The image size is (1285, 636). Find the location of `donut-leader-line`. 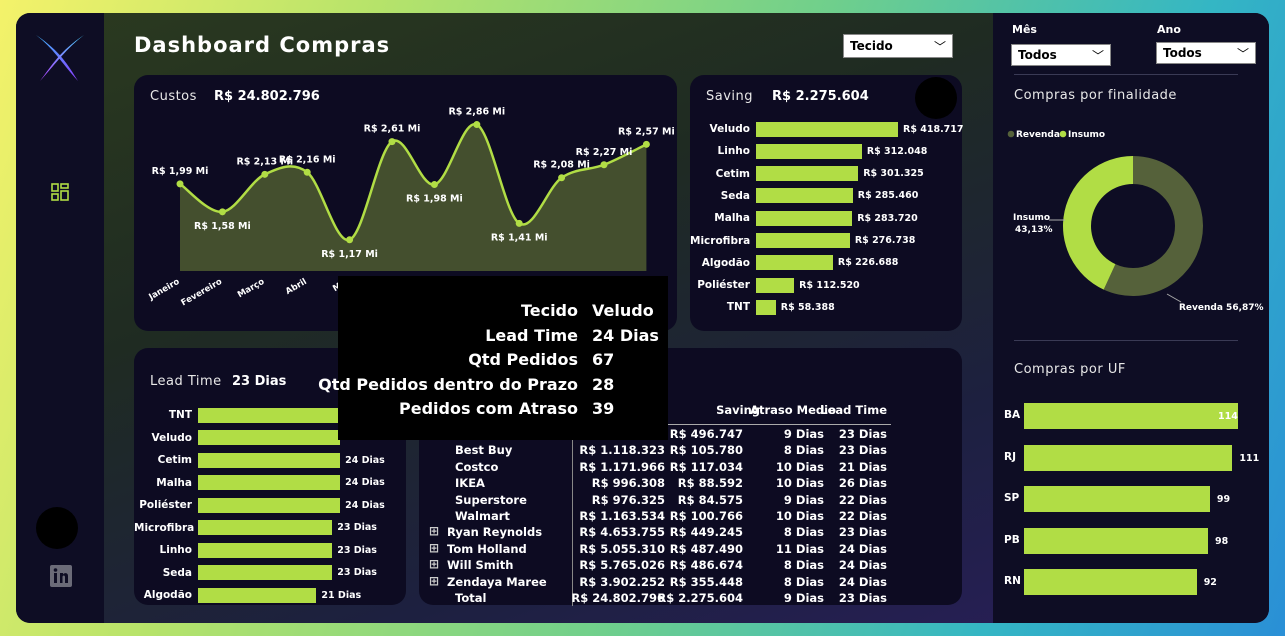

donut-leader-line is located at coordinates (1174, 298).